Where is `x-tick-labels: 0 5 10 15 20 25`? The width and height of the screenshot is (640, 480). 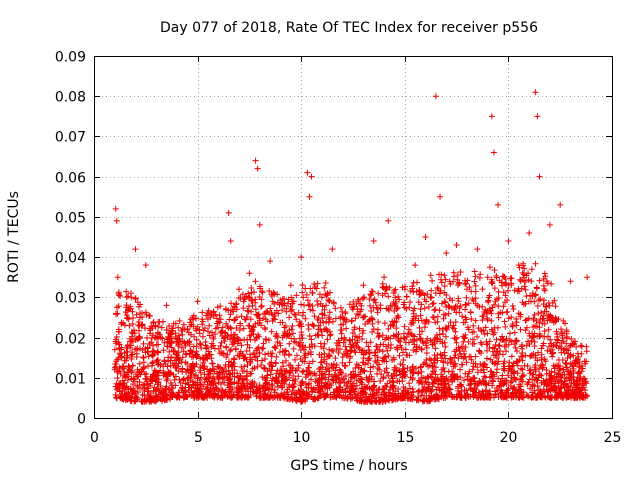 x-tick-labels: 0 5 10 15 20 25 is located at coordinates (355, 438).